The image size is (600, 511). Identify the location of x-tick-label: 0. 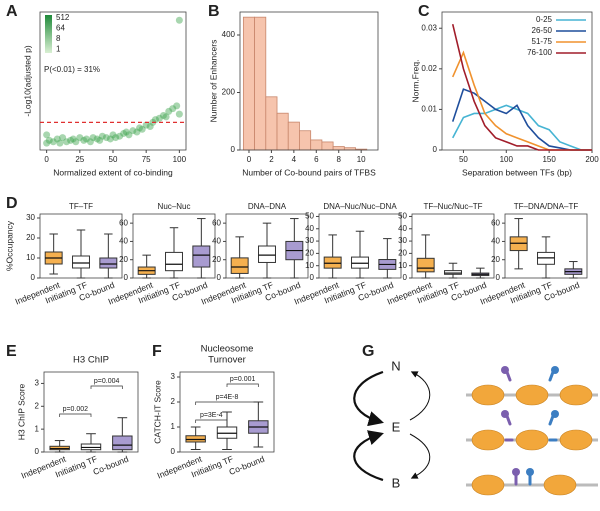
(249, 159).